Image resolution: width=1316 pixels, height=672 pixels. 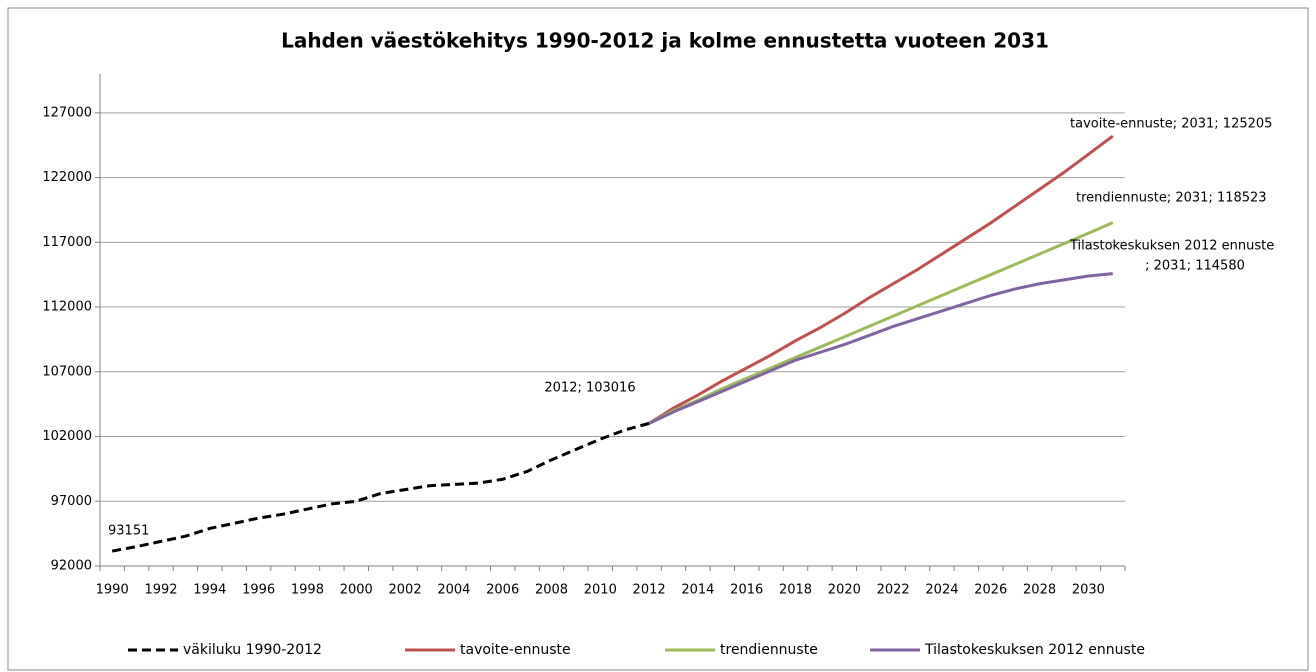 What do you see at coordinates (160, 590) in the screenshot?
I see `x-tick-label: 1992` at bounding box center [160, 590].